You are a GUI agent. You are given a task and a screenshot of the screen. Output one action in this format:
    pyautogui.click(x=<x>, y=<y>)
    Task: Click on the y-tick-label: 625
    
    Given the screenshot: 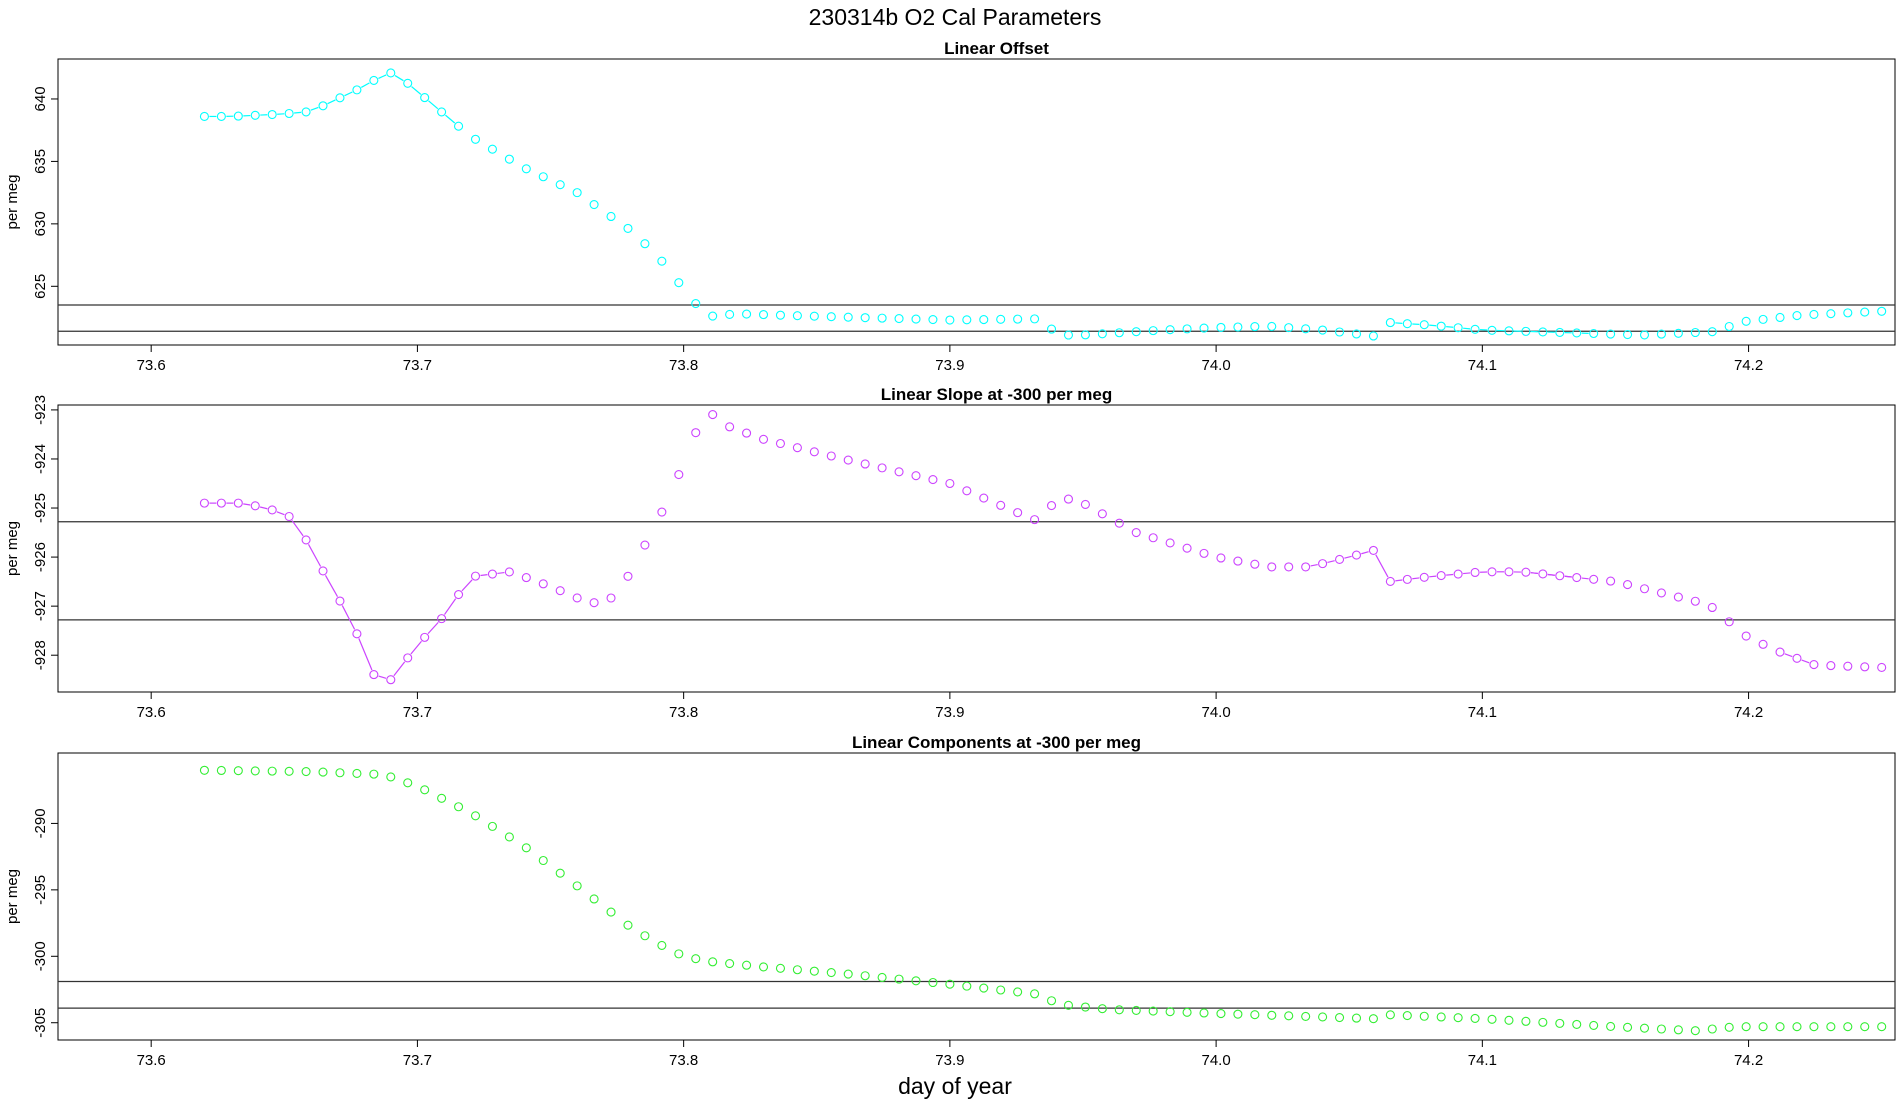 What is the action you would take?
    pyautogui.click(x=40, y=286)
    